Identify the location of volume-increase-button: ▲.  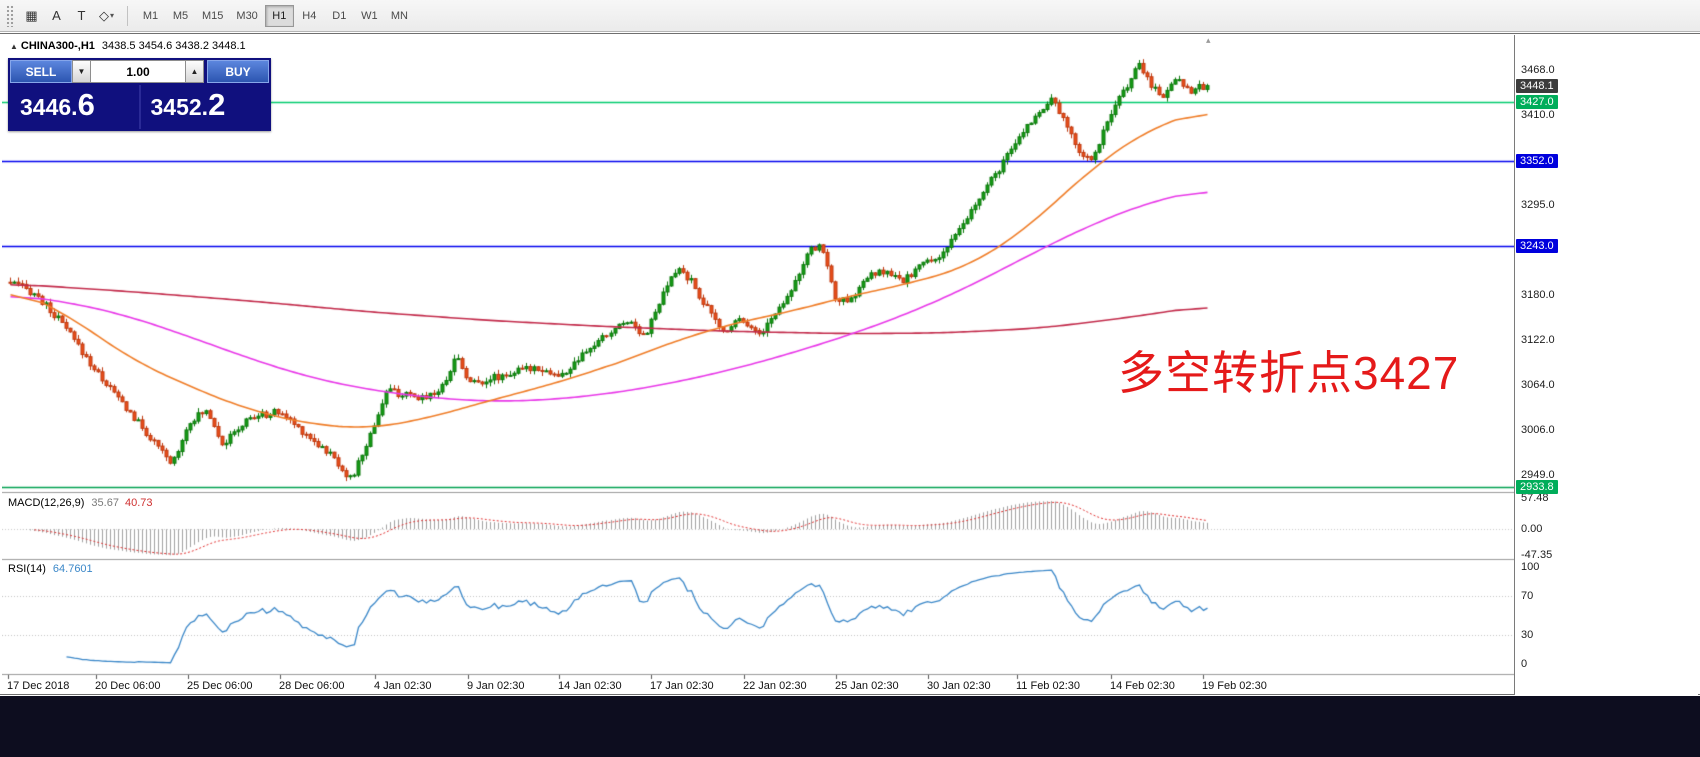
(194, 71).